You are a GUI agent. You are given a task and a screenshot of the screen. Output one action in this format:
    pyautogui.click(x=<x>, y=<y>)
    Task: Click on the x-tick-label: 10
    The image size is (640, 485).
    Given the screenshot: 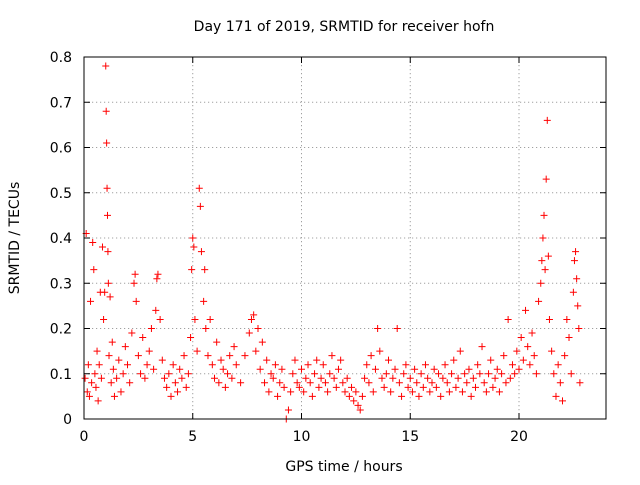 What is the action you would take?
    pyautogui.click(x=302, y=437)
    